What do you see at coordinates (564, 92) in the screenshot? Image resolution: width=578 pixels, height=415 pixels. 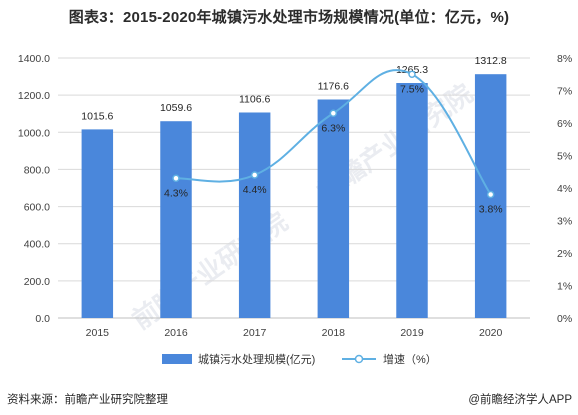 I see `right-tick-label: 7%` at bounding box center [564, 92].